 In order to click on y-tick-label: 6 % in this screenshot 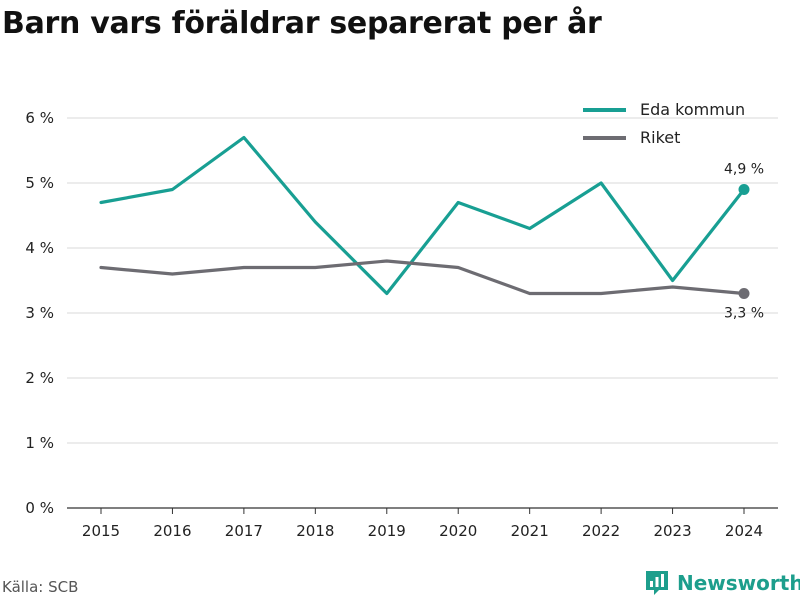, I will do `click(39, 118)`.